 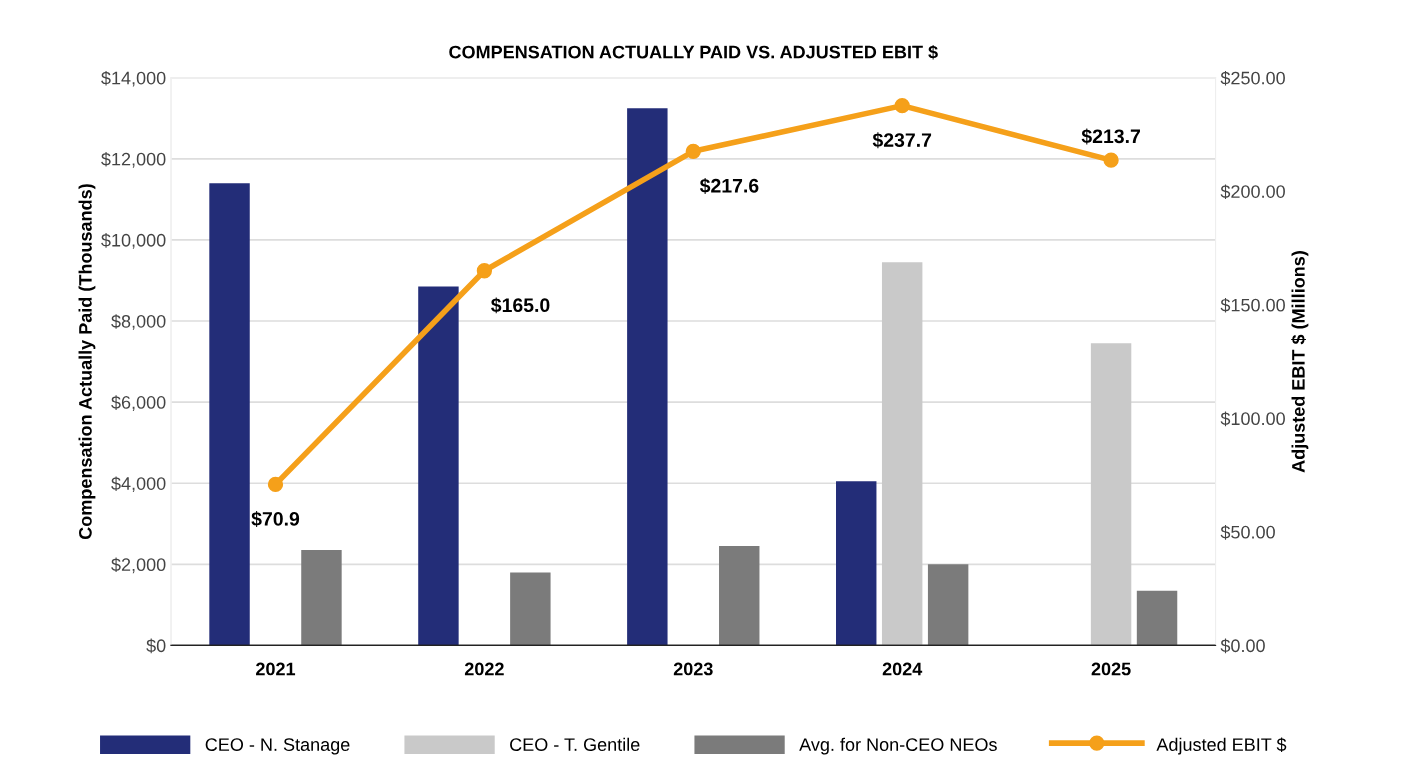 What do you see at coordinates (520, 305) in the screenshot?
I see `data-label: $165.0` at bounding box center [520, 305].